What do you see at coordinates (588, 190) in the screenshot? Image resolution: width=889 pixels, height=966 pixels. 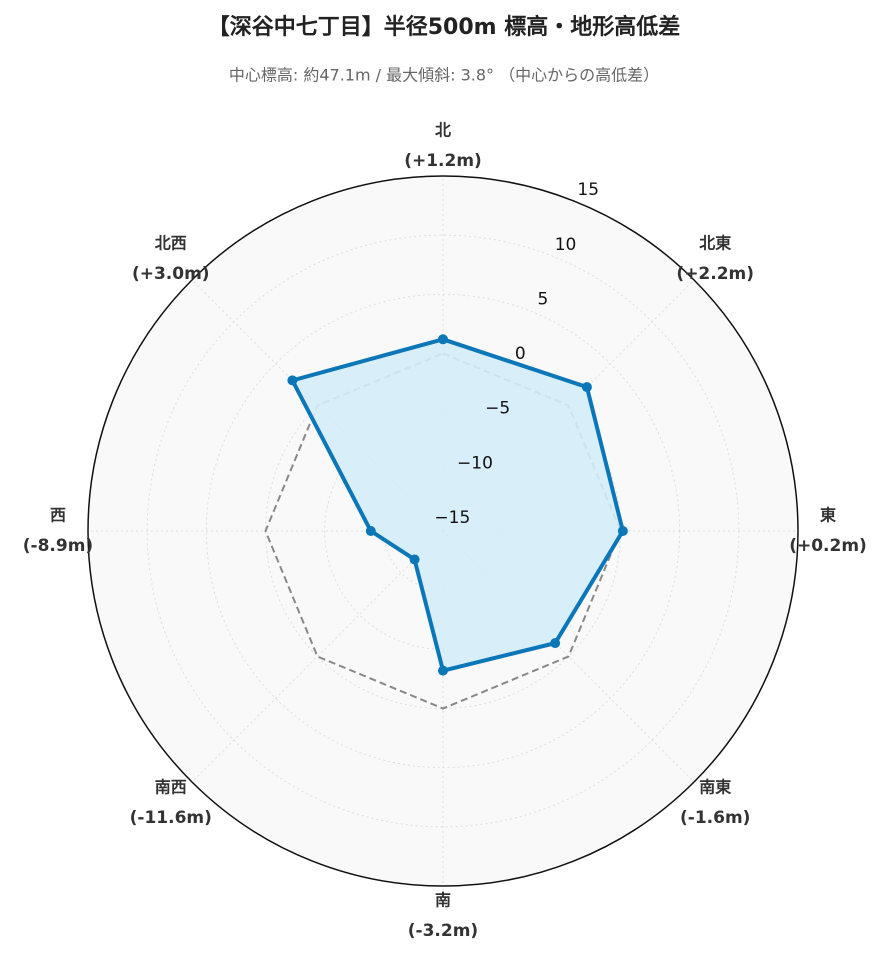 I see `r-tick-label: 15` at bounding box center [588, 190].